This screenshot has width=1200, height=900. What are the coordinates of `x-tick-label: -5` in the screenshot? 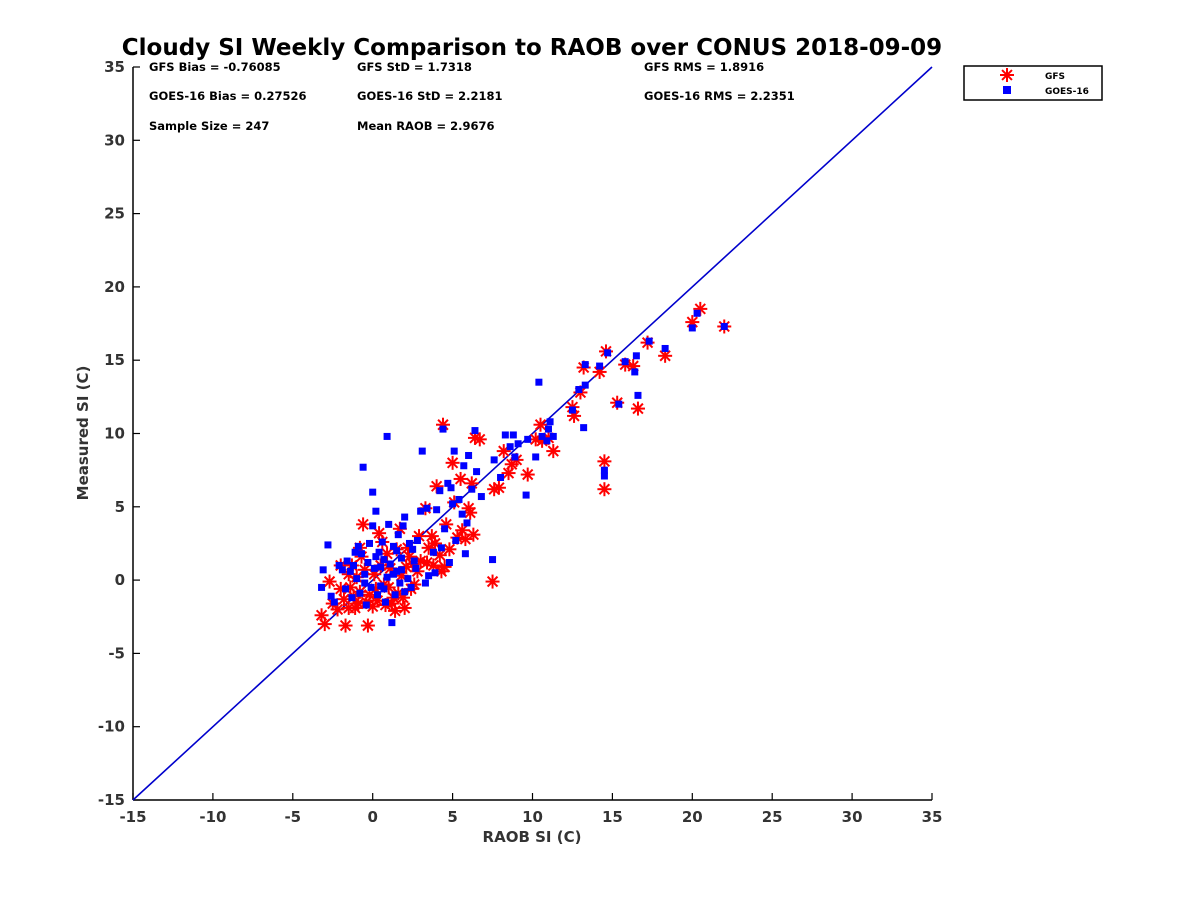 It's located at (292, 817).